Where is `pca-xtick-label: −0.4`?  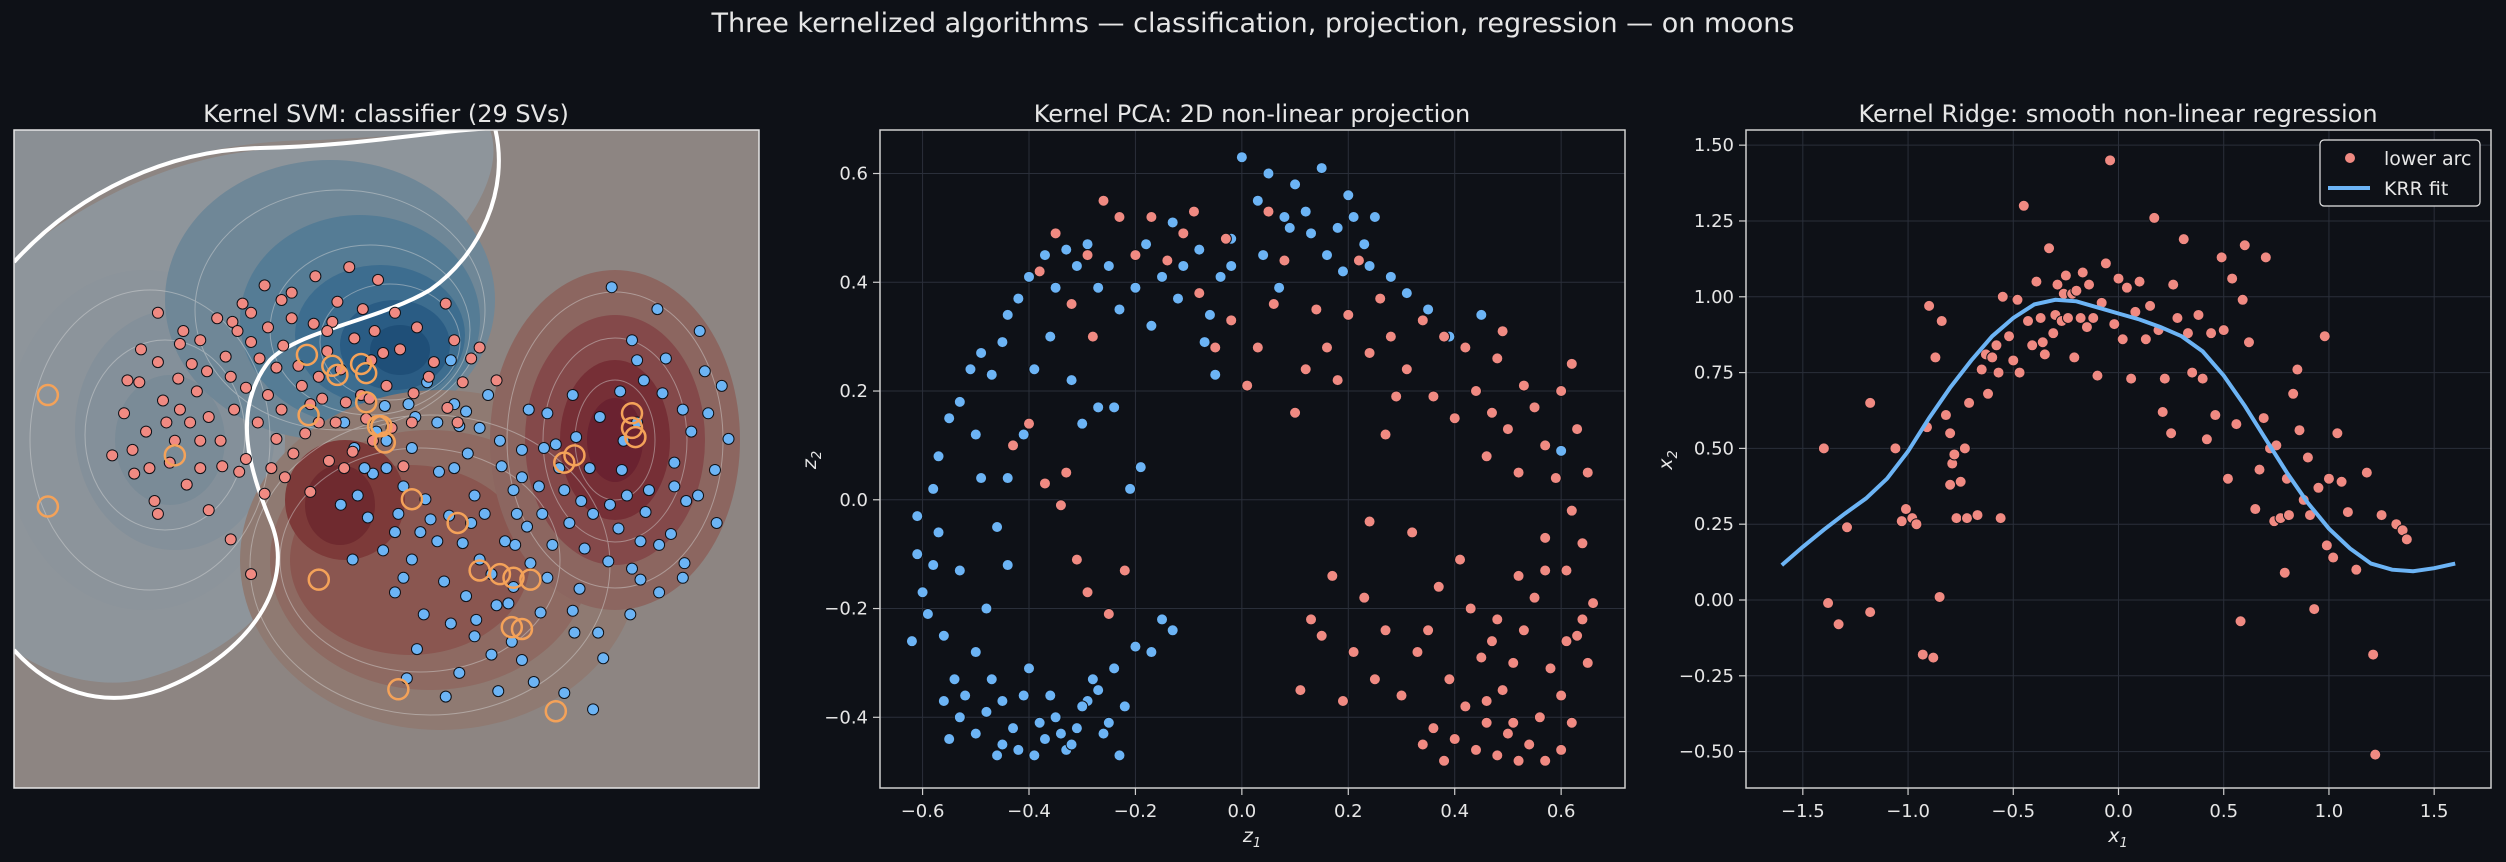
pca-xtick-label: −0.4 is located at coordinates (1029, 811).